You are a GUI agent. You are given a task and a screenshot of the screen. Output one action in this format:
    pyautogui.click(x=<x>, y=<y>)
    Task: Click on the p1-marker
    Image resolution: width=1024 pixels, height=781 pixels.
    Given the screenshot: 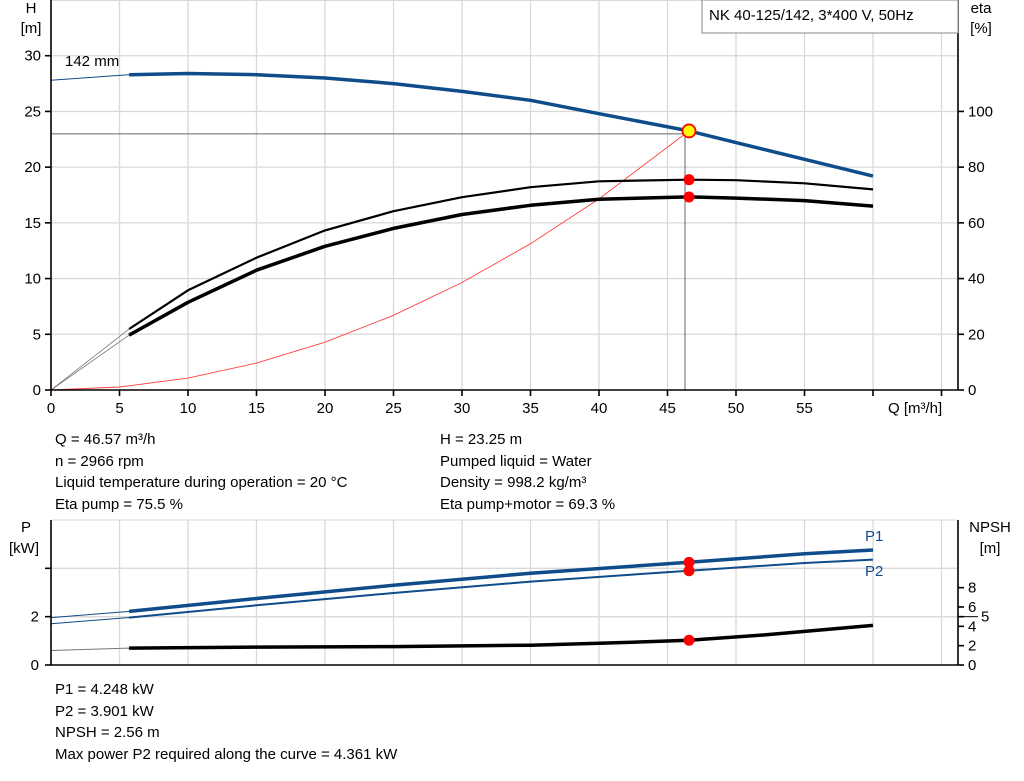 What is the action you would take?
    pyautogui.click(x=689, y=562)
    